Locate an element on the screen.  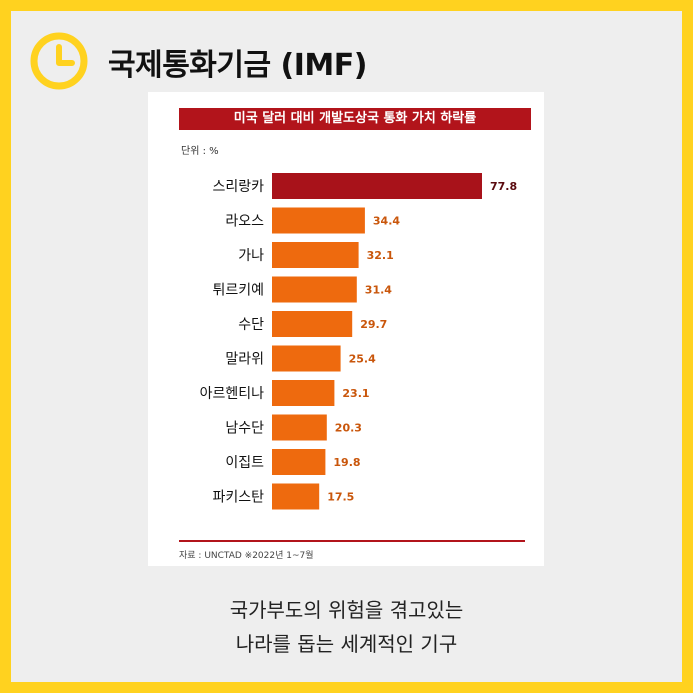
category-label: 이집트 is located at coordinates (244, 463).